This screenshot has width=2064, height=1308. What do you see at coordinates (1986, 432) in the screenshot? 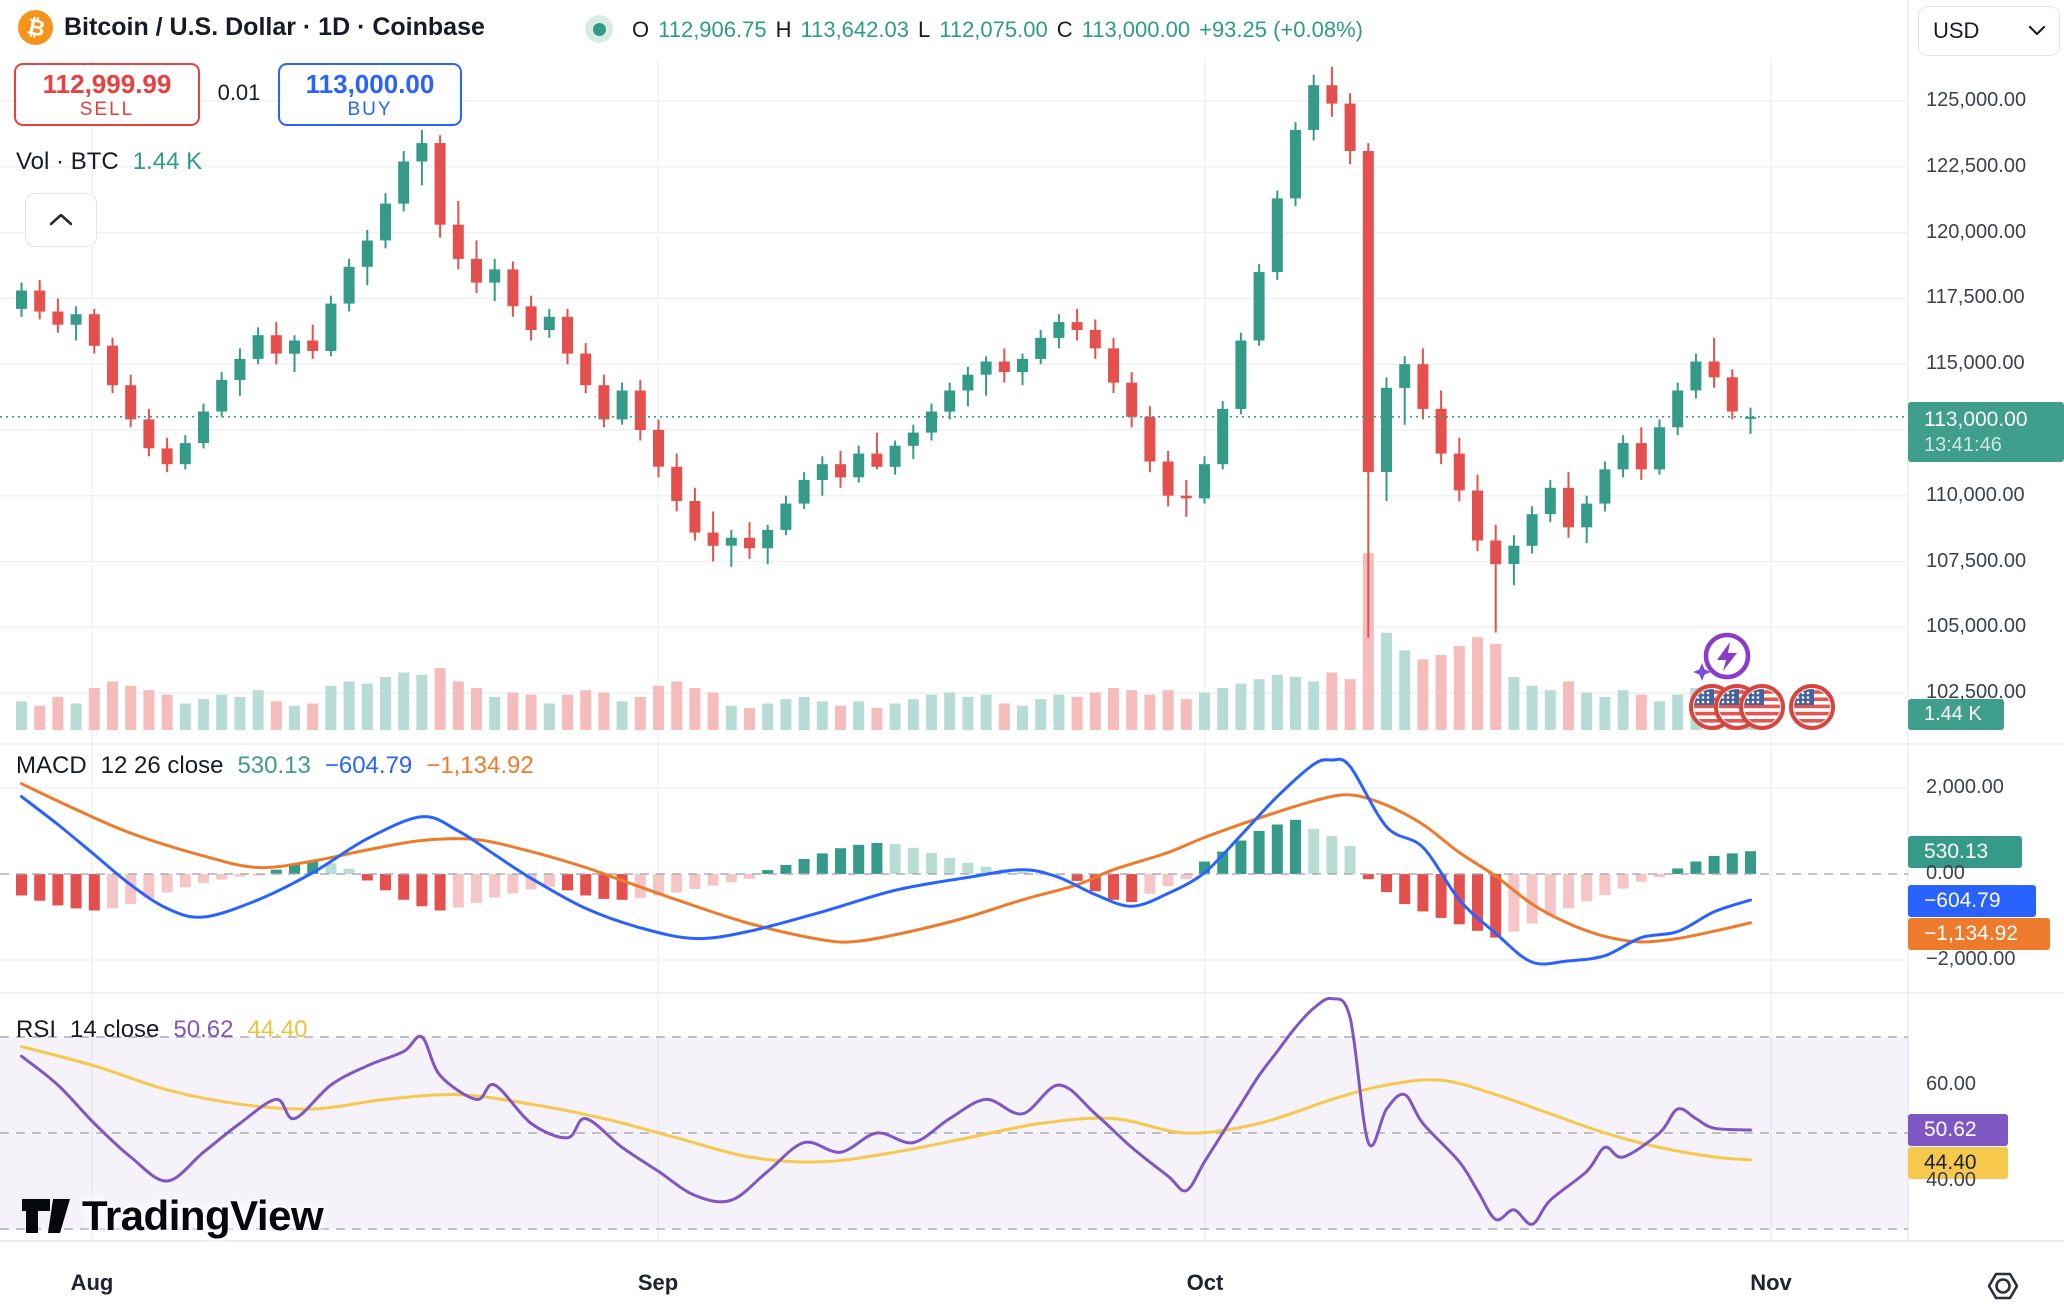
I see `last-price-badge: 113,000.00 13:41:46` at bounding box center [1986, 432].